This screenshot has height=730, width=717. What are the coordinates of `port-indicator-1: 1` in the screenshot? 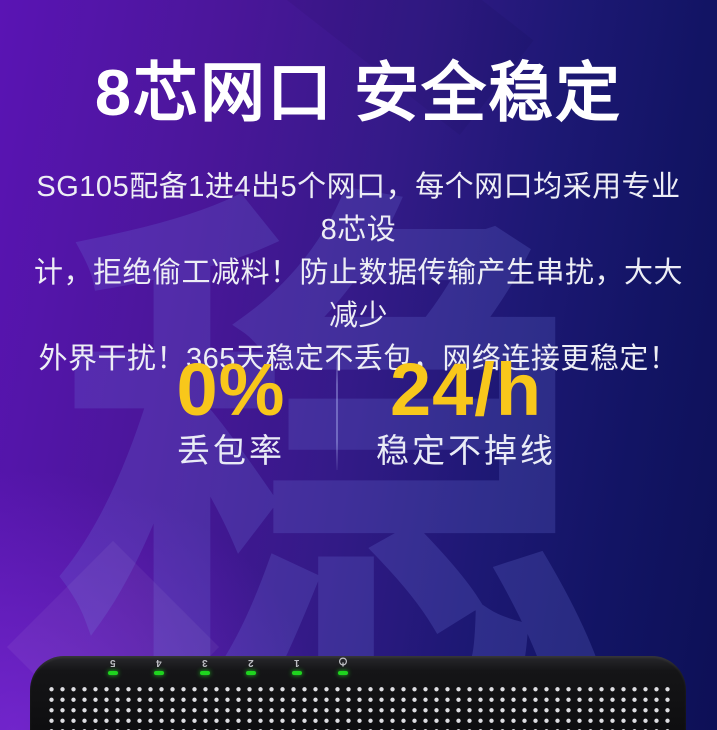 It's located at (297, 666).